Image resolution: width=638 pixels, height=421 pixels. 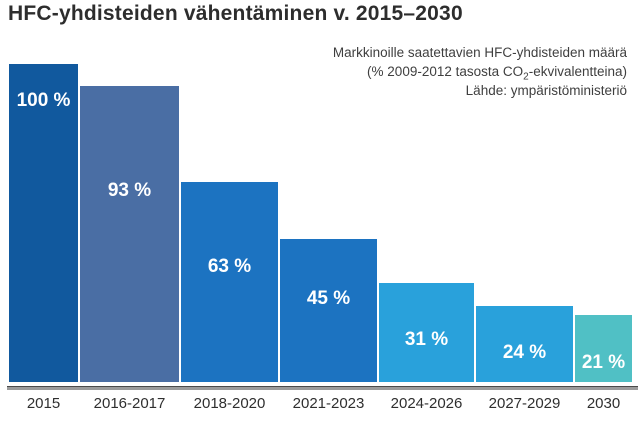 I want to click on chart-bar-2018-2020: 63 %, so click(x=229, y=282).